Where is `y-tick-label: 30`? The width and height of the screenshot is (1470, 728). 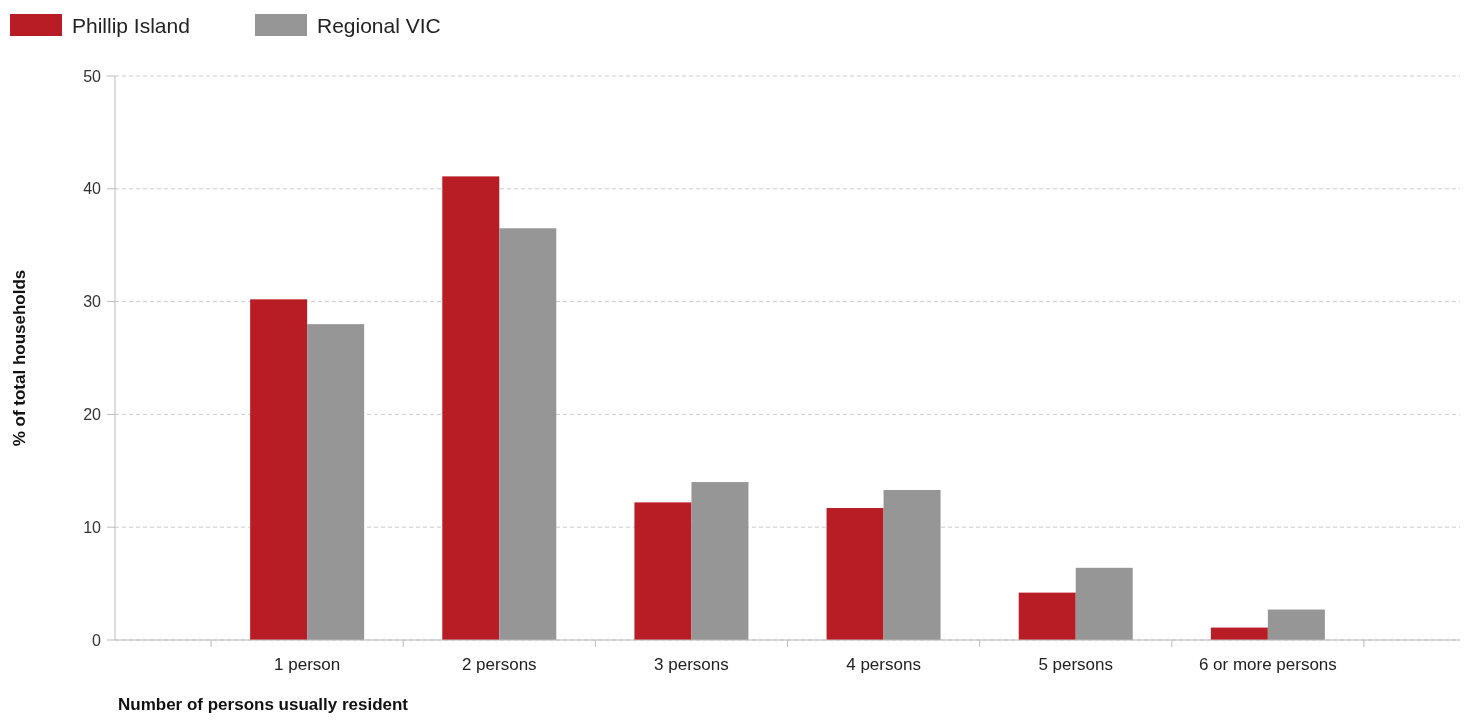
y-tick-label: 30 is located at coordinates (92, 302).